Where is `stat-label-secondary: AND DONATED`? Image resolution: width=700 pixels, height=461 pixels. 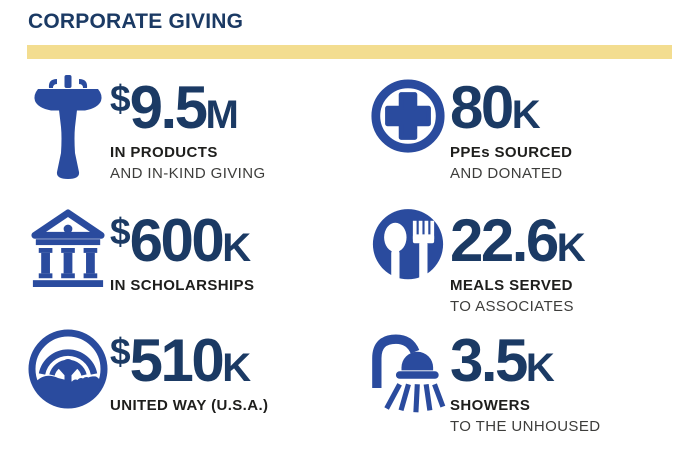
stat-label-secondary: AND DONATED is located at coordinates (506, 174).